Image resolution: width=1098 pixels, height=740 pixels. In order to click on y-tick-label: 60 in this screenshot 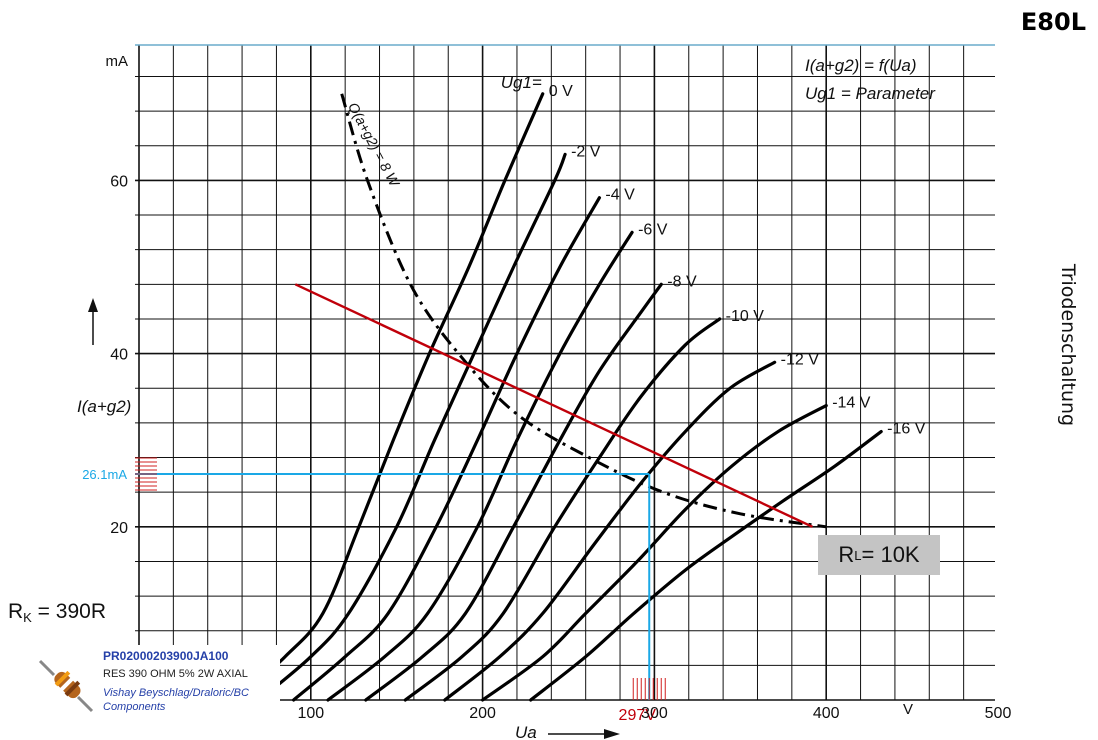, I will do `click(119, 181)`.